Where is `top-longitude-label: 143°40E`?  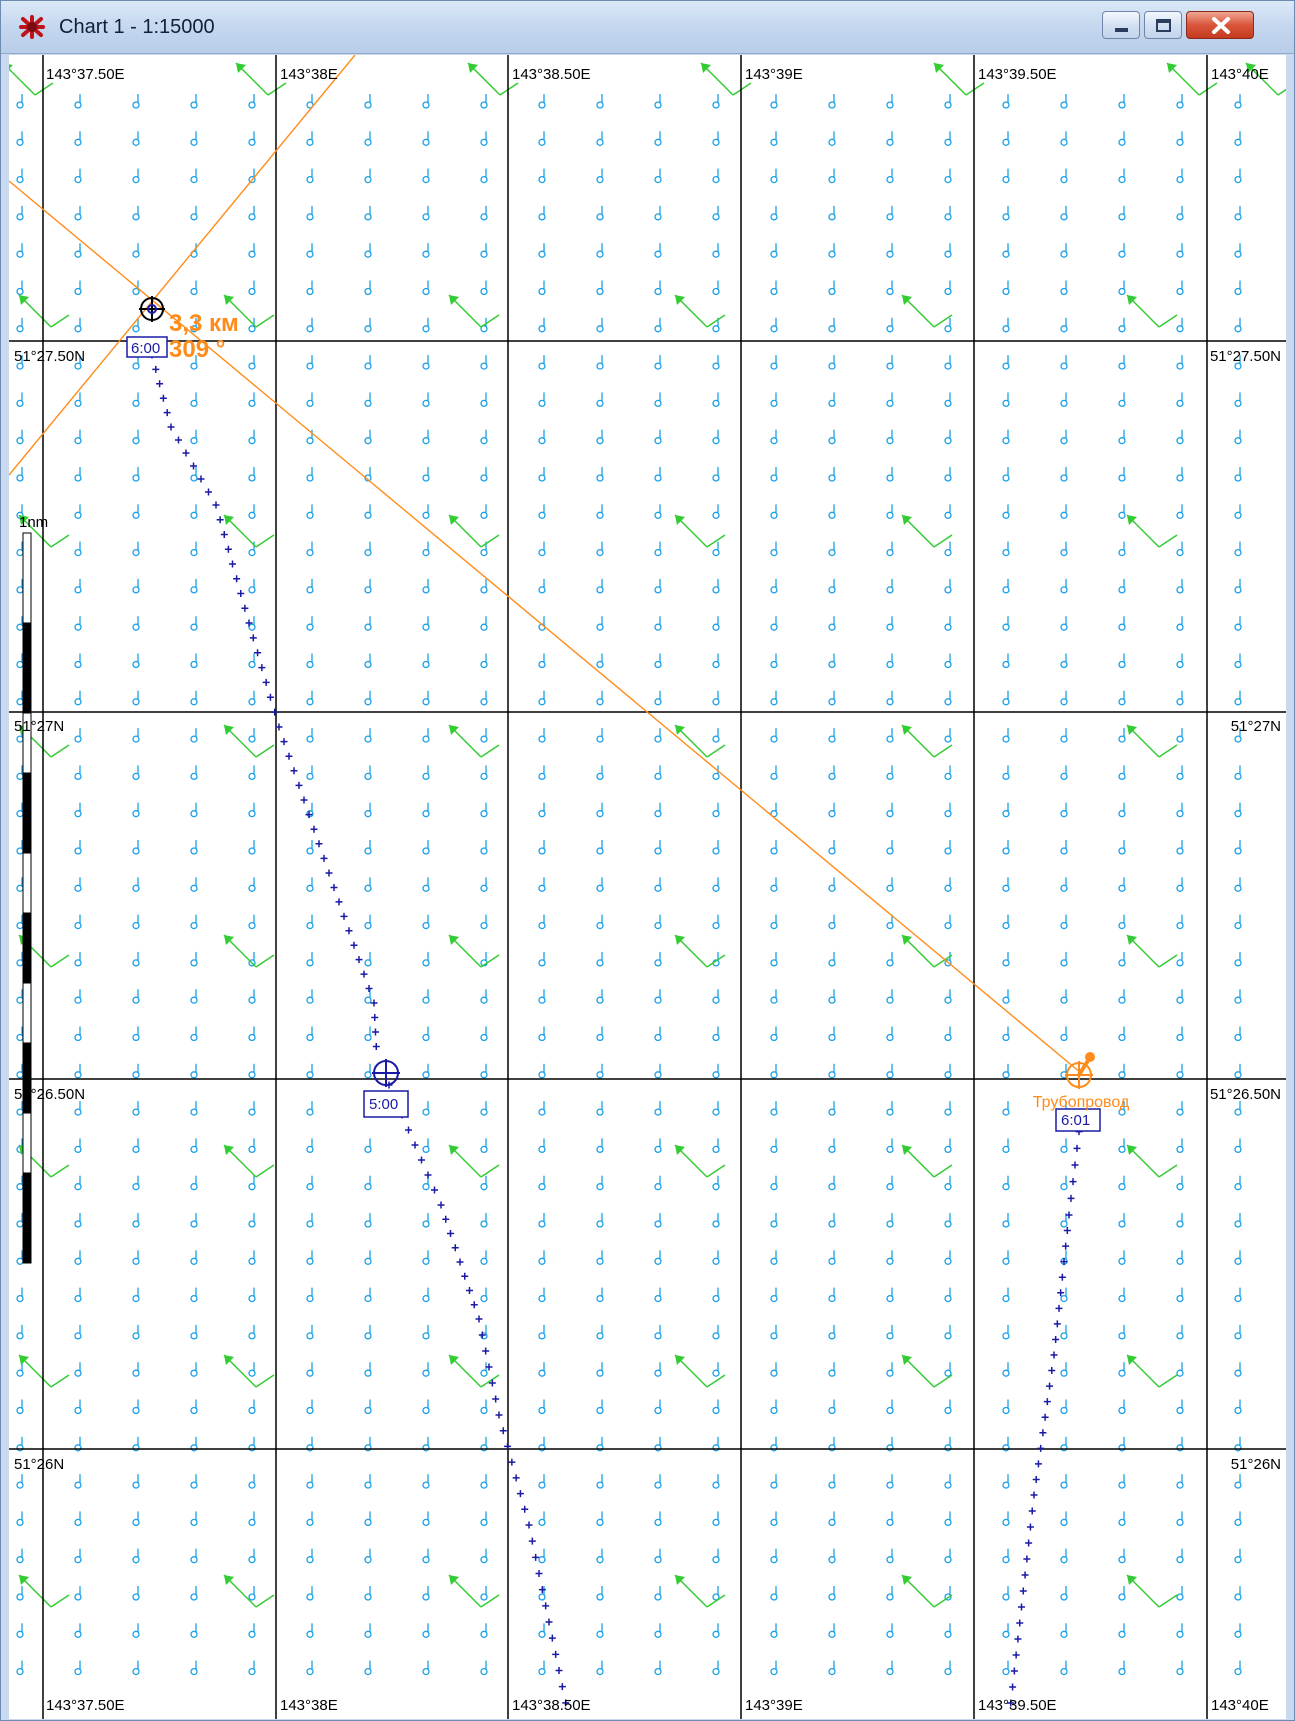 top-longitude-label: 143°40E is located at coordinates (1240, 74).